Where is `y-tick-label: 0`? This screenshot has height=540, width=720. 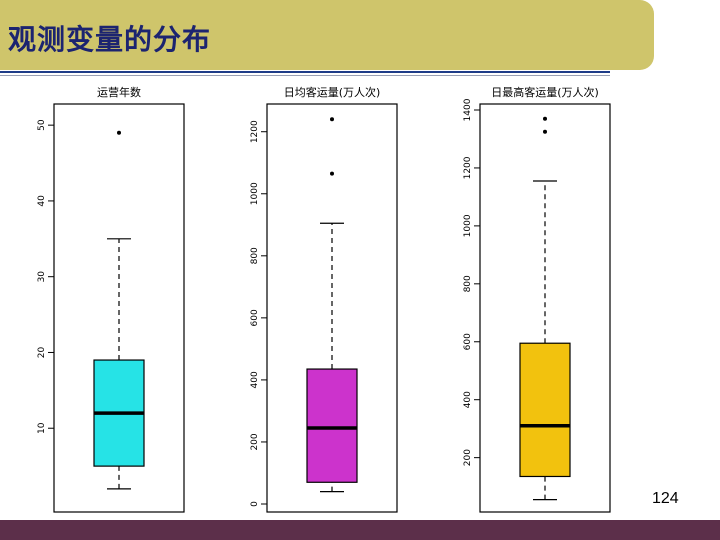
y-tick-label: 0 is located at coordinates (255, 504).